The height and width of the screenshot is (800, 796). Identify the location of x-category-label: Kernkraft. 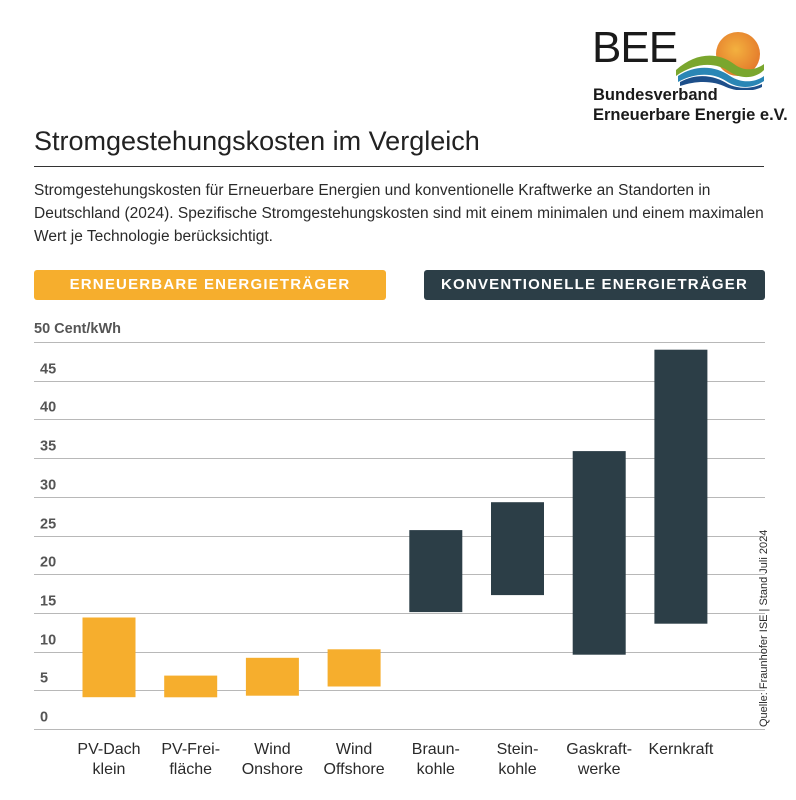
(680, 749).